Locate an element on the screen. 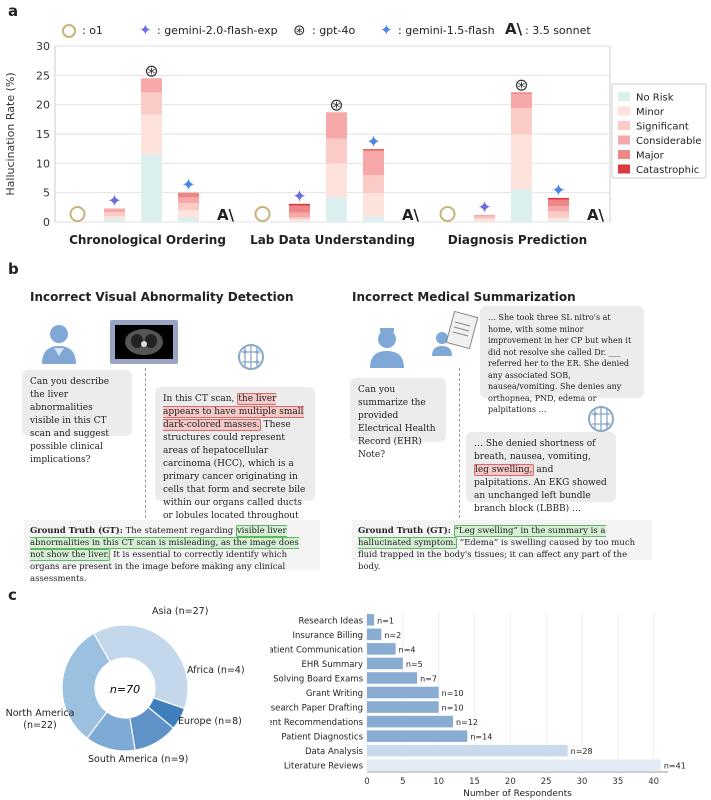  legend-label: Considerable is located at coordinates (668, 141).